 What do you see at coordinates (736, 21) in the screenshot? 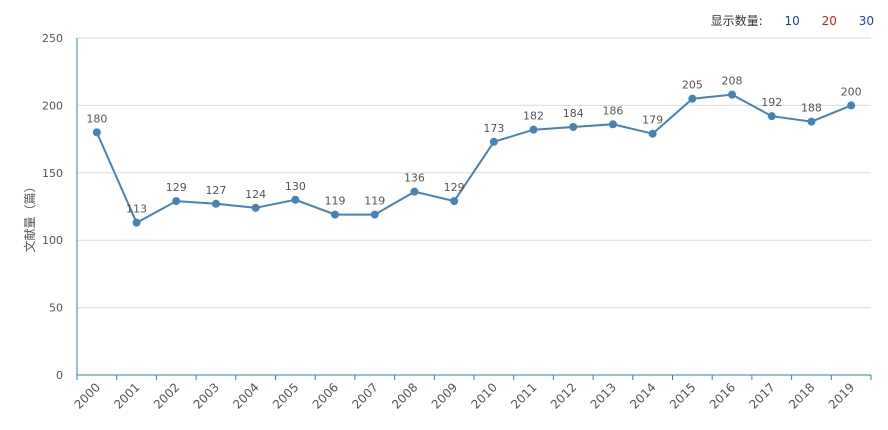
I see `display-count-label: 显示数量:` at bounding box center [736, 21].